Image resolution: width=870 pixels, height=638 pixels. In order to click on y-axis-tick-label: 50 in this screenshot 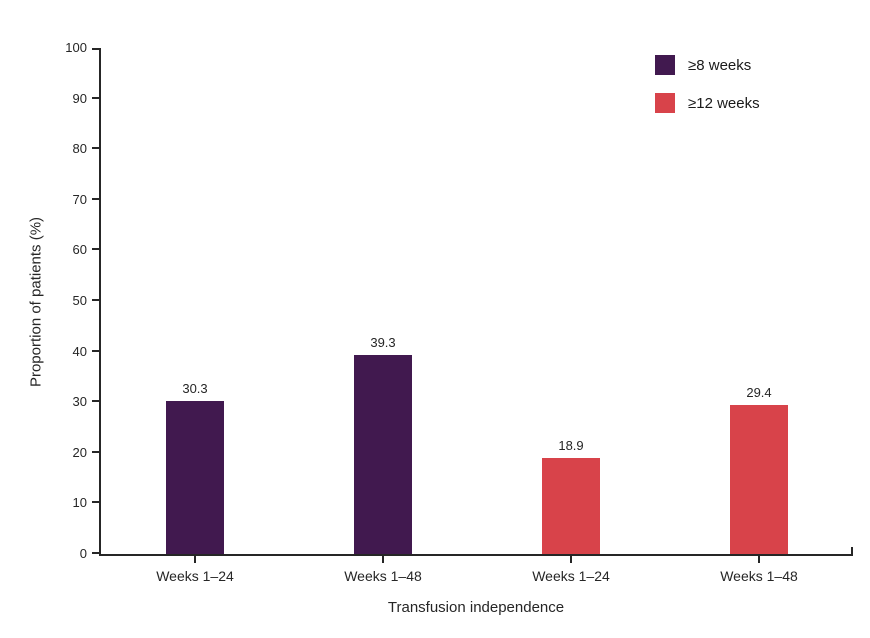, I will do `click(79, 300)`.